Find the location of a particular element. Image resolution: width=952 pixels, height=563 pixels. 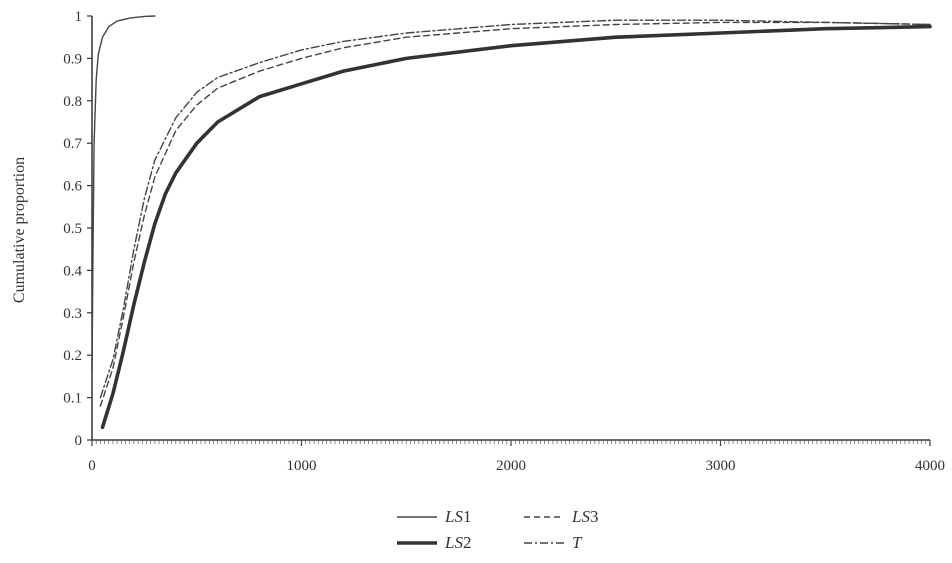

y-tick-label: 0.6 is located at coordinates (72, 187).